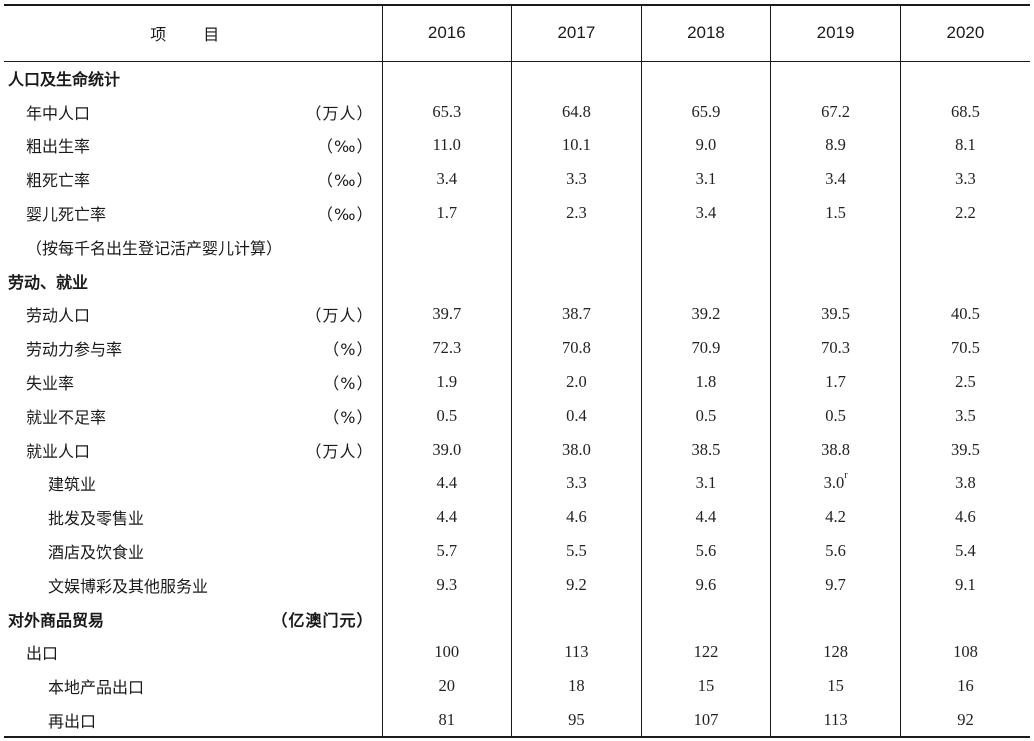  I want to click on cell-value: 0.5, so click(835, 415).